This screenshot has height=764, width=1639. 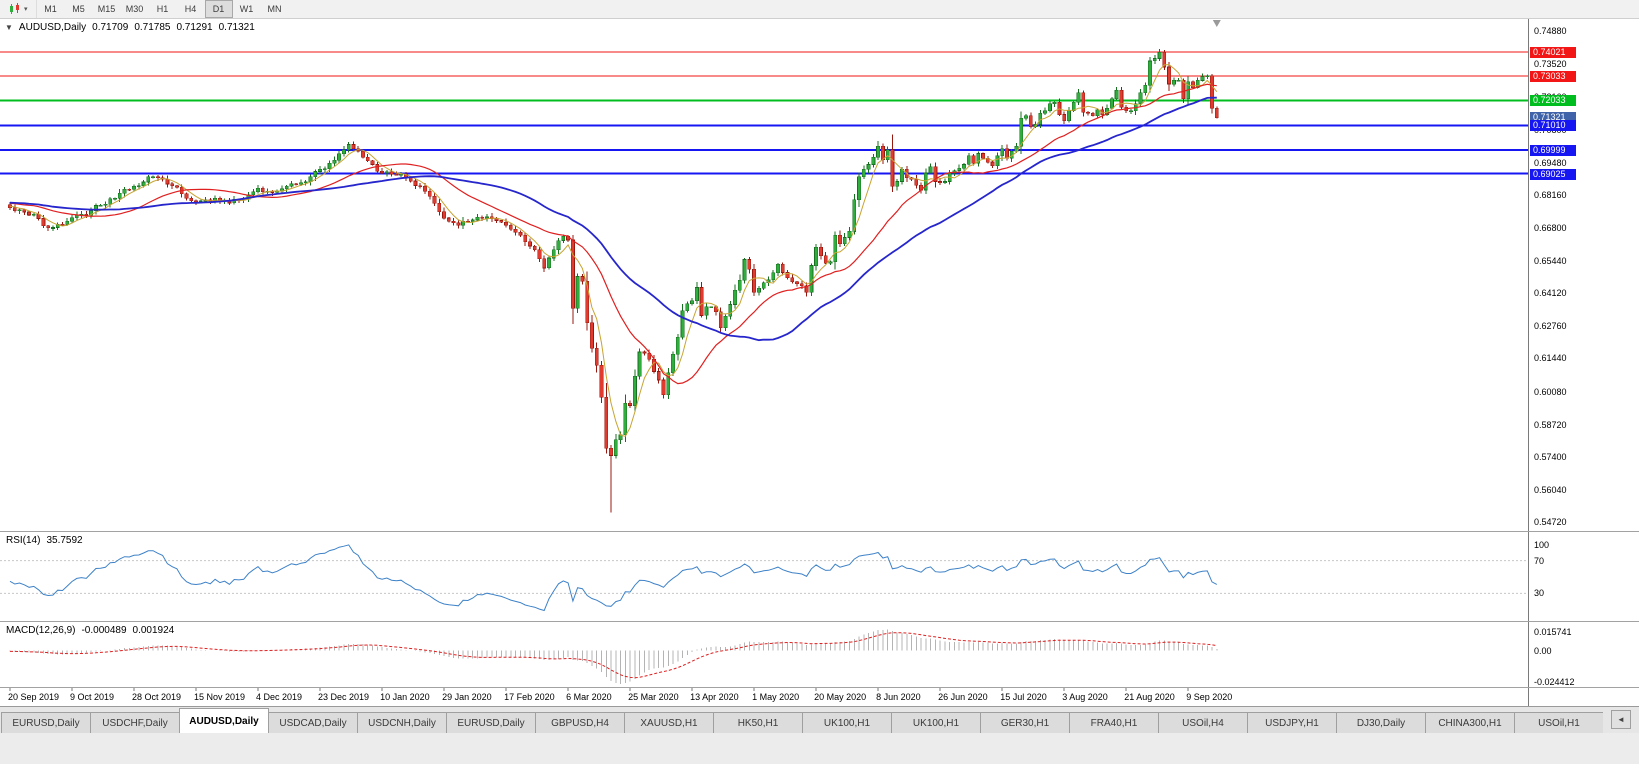 I want to click on tab-scroll-button: ◄, so click(x=1621, y=719).